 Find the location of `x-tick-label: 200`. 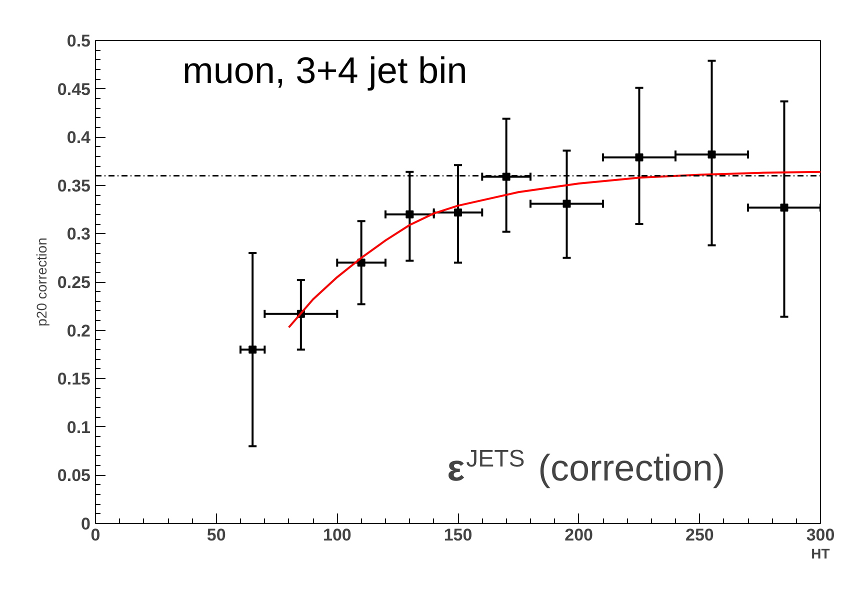

x-tick-label: 200 is located at coordinates (579, 535).